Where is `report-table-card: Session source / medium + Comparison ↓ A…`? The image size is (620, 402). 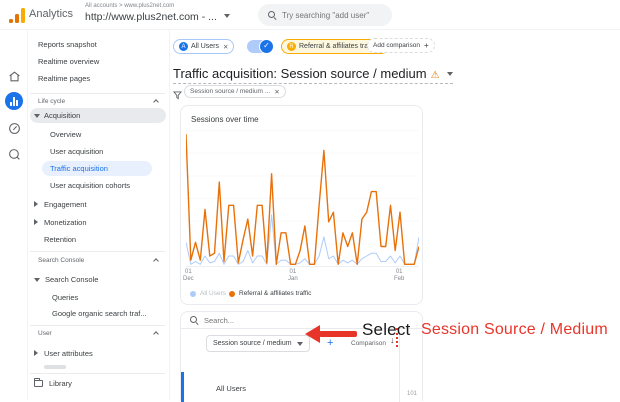 report-table-card: Session source / medium + Comparison ↓ A… is located at coordinates (301, 356).